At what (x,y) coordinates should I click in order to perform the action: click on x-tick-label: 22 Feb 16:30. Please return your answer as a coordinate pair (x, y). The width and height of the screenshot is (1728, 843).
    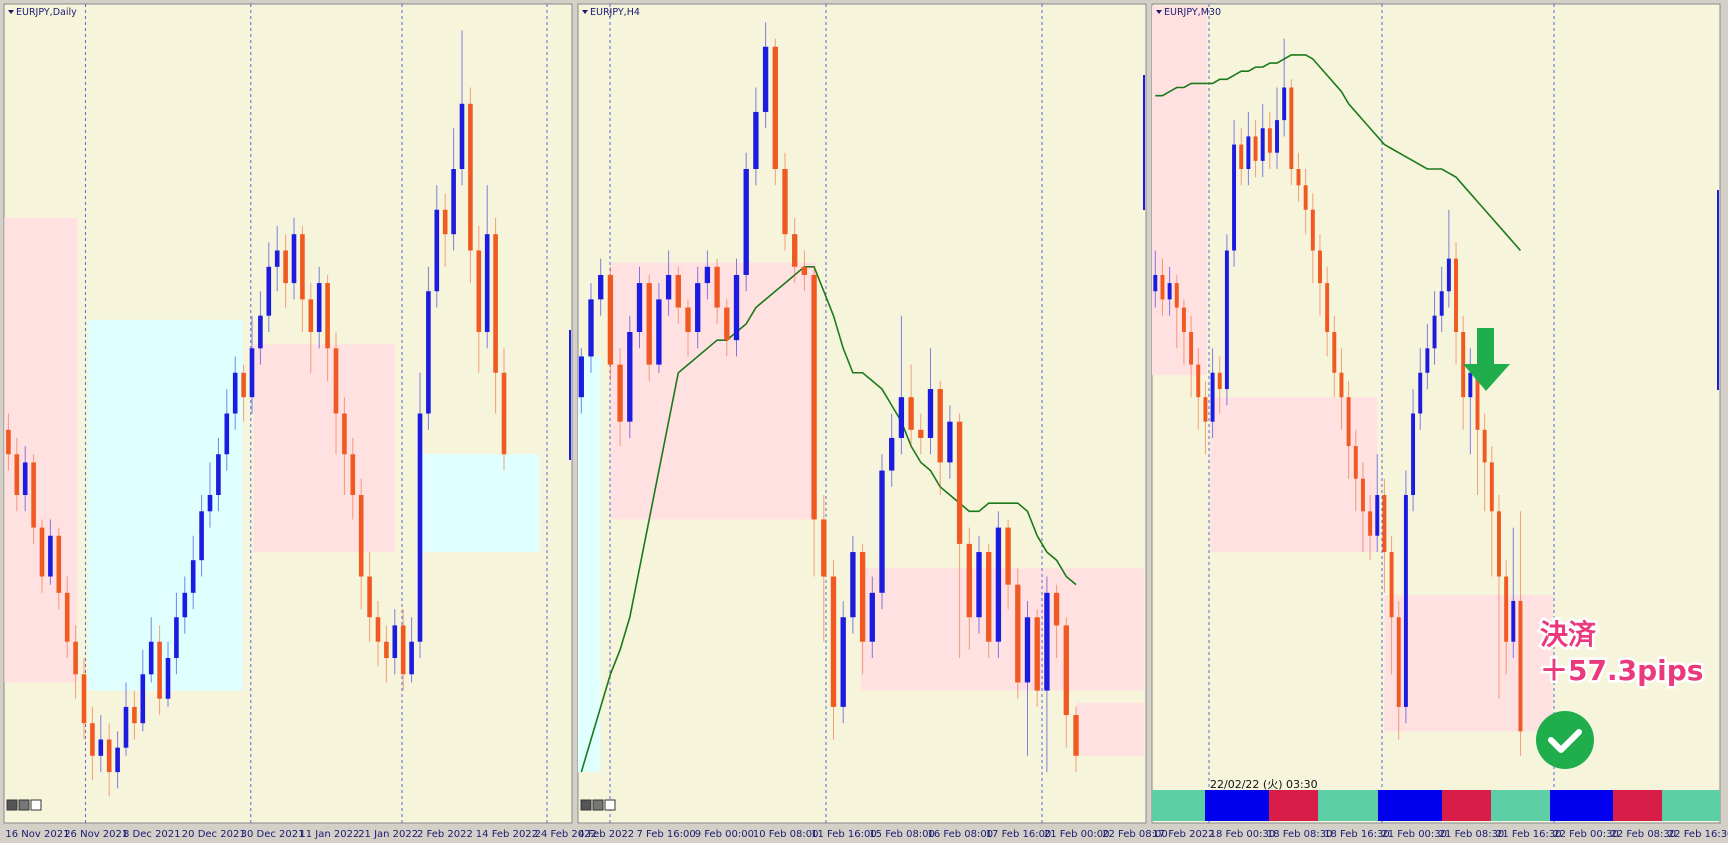
    Looking at the image, I should click on (1698, 834).